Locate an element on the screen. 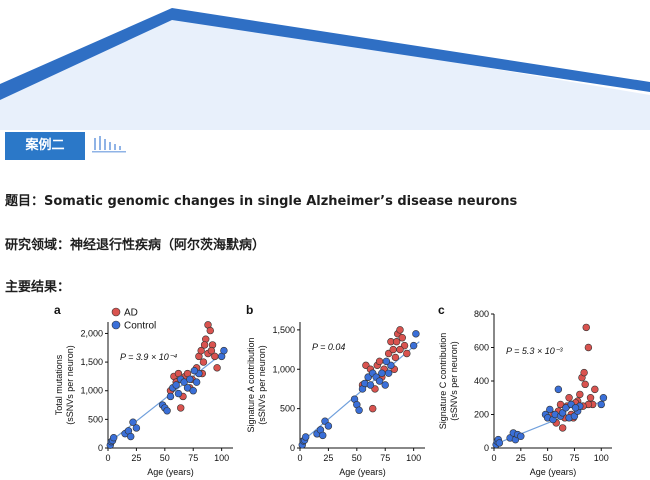  legend-label: AD is located at coordinates (131, 313).